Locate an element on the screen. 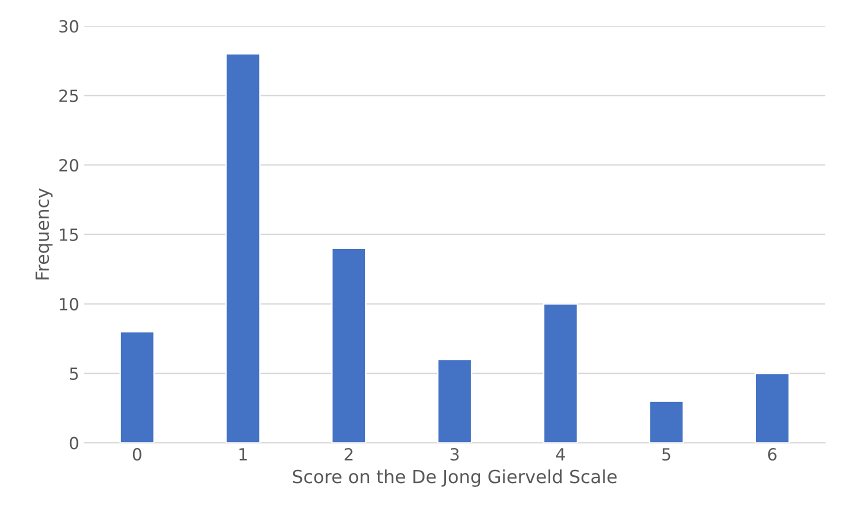 The height and width of the screenshot is (521, 842). x-tick-label: 0 is located at coordinates (137, 454).